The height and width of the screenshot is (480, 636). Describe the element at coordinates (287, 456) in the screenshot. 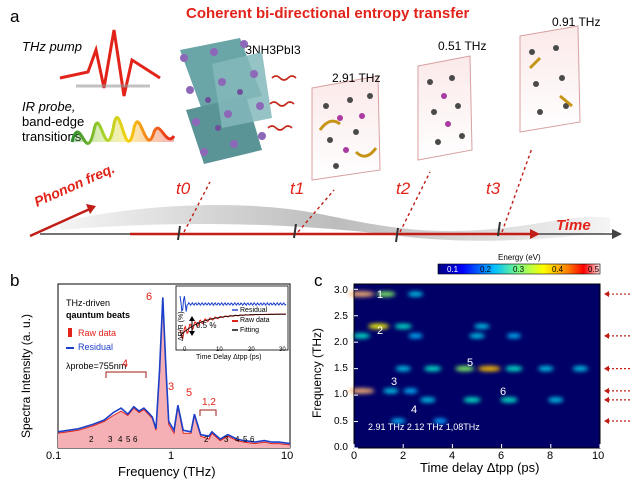

I see `panel-b-xtick-2: 10` at that location.